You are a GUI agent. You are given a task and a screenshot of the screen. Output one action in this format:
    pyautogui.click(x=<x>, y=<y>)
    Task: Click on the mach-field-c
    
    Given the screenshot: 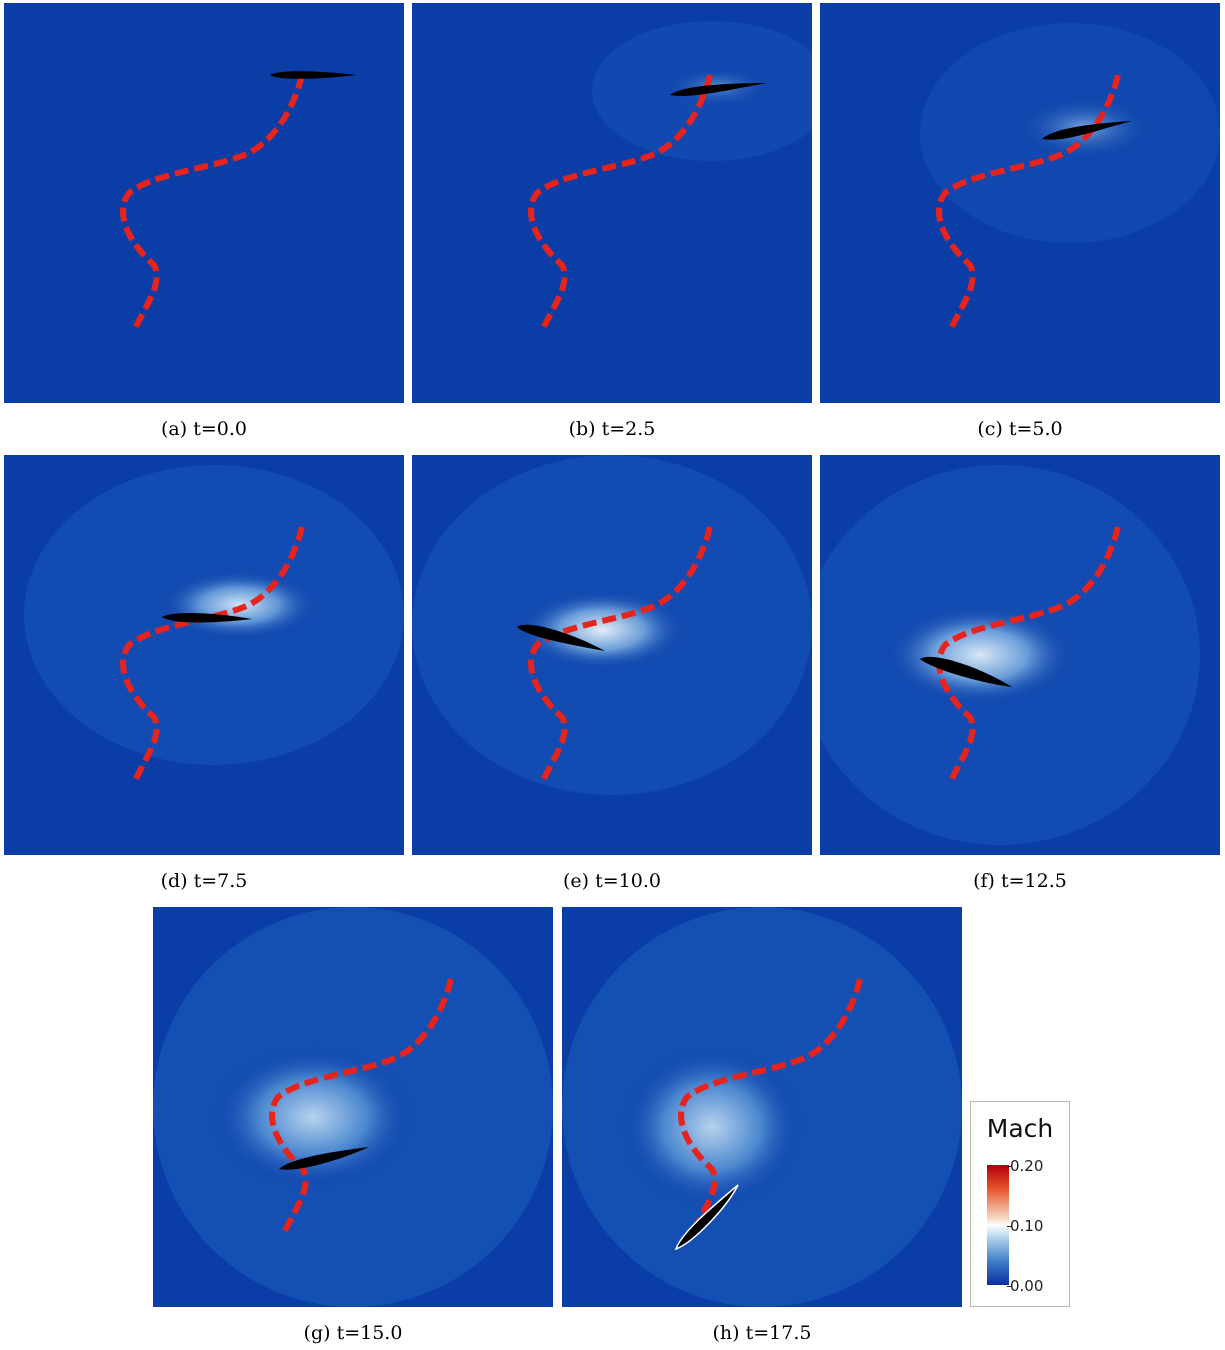 What is the action you would take?
    pyautogui.click(x=1020, y=203)
    